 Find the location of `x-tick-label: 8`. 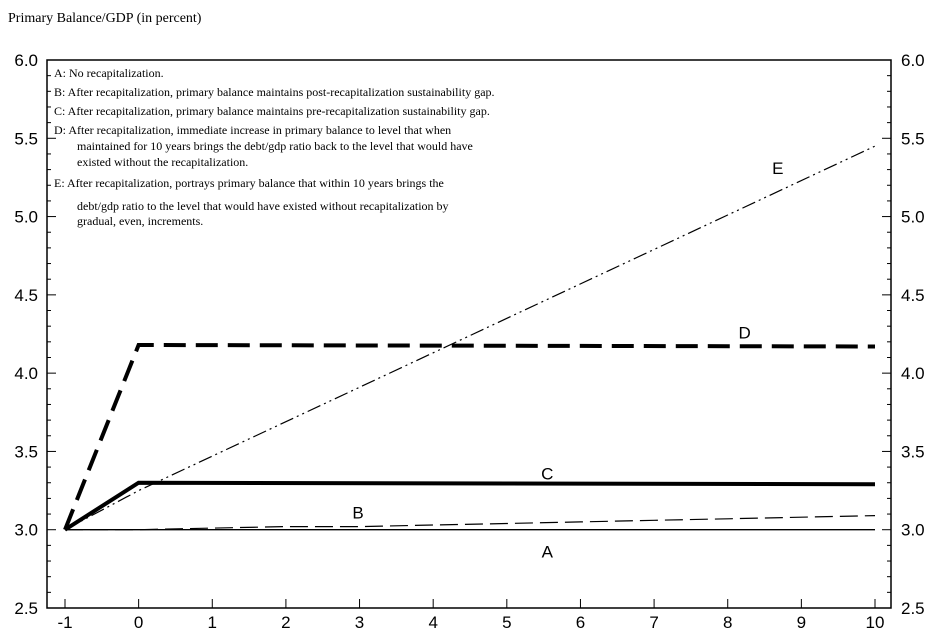

x-tick-label: 8 is located at coordinates (727, 622).